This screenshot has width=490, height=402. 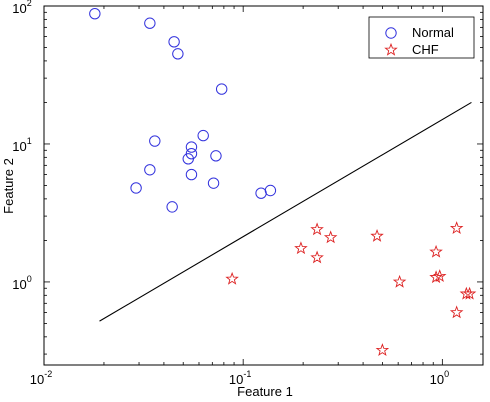 I want to click on y-tick-label: 10¹, so click(x=21, y=145).